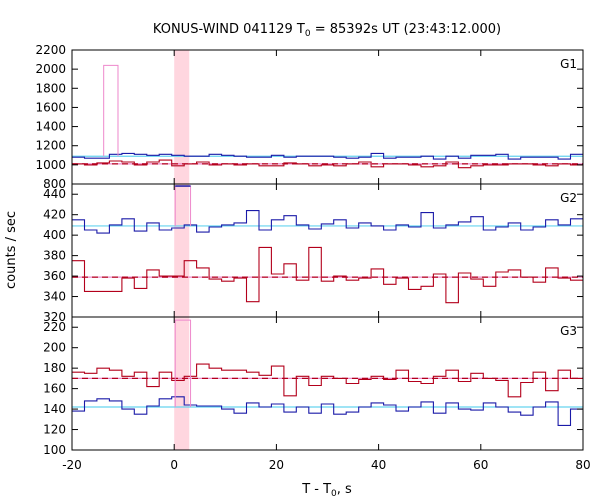 This screenshot has width=600, height=500. I want to click on y-tick-label: 180, so click(54, 368).